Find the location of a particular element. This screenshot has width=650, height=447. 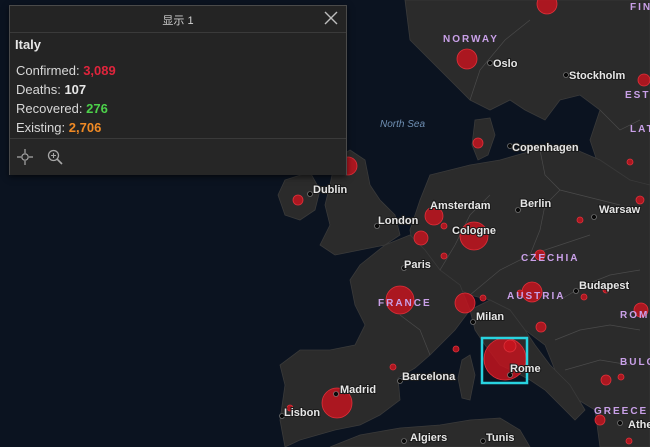

popup-title: 显示 1 is located at coordinates (178, 21).